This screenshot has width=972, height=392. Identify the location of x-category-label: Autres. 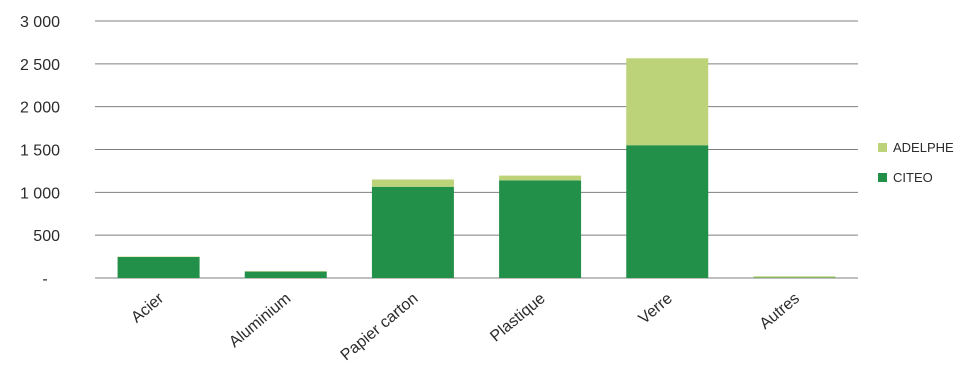
(780, 311).